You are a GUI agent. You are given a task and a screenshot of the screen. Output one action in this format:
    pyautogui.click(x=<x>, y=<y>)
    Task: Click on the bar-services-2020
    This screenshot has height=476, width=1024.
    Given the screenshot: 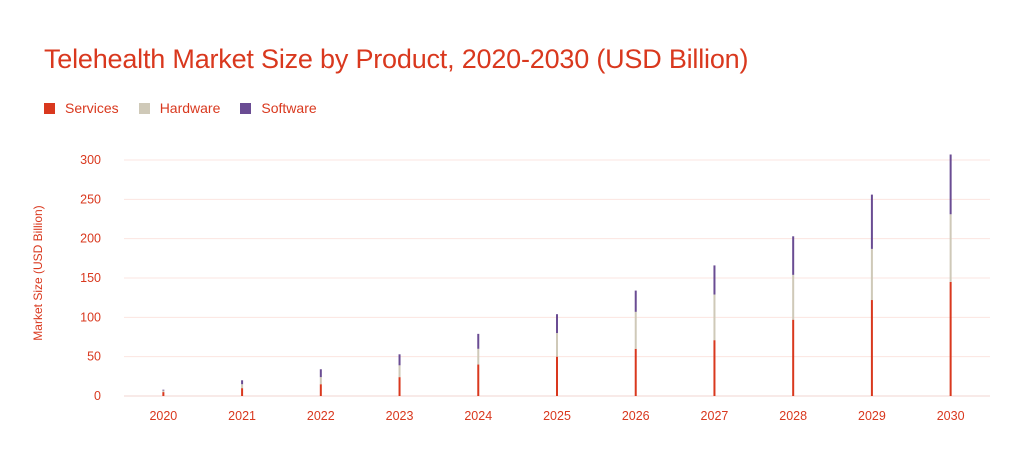 What is the action you would take?
    pyautogui.click(x=163, y=394)
    